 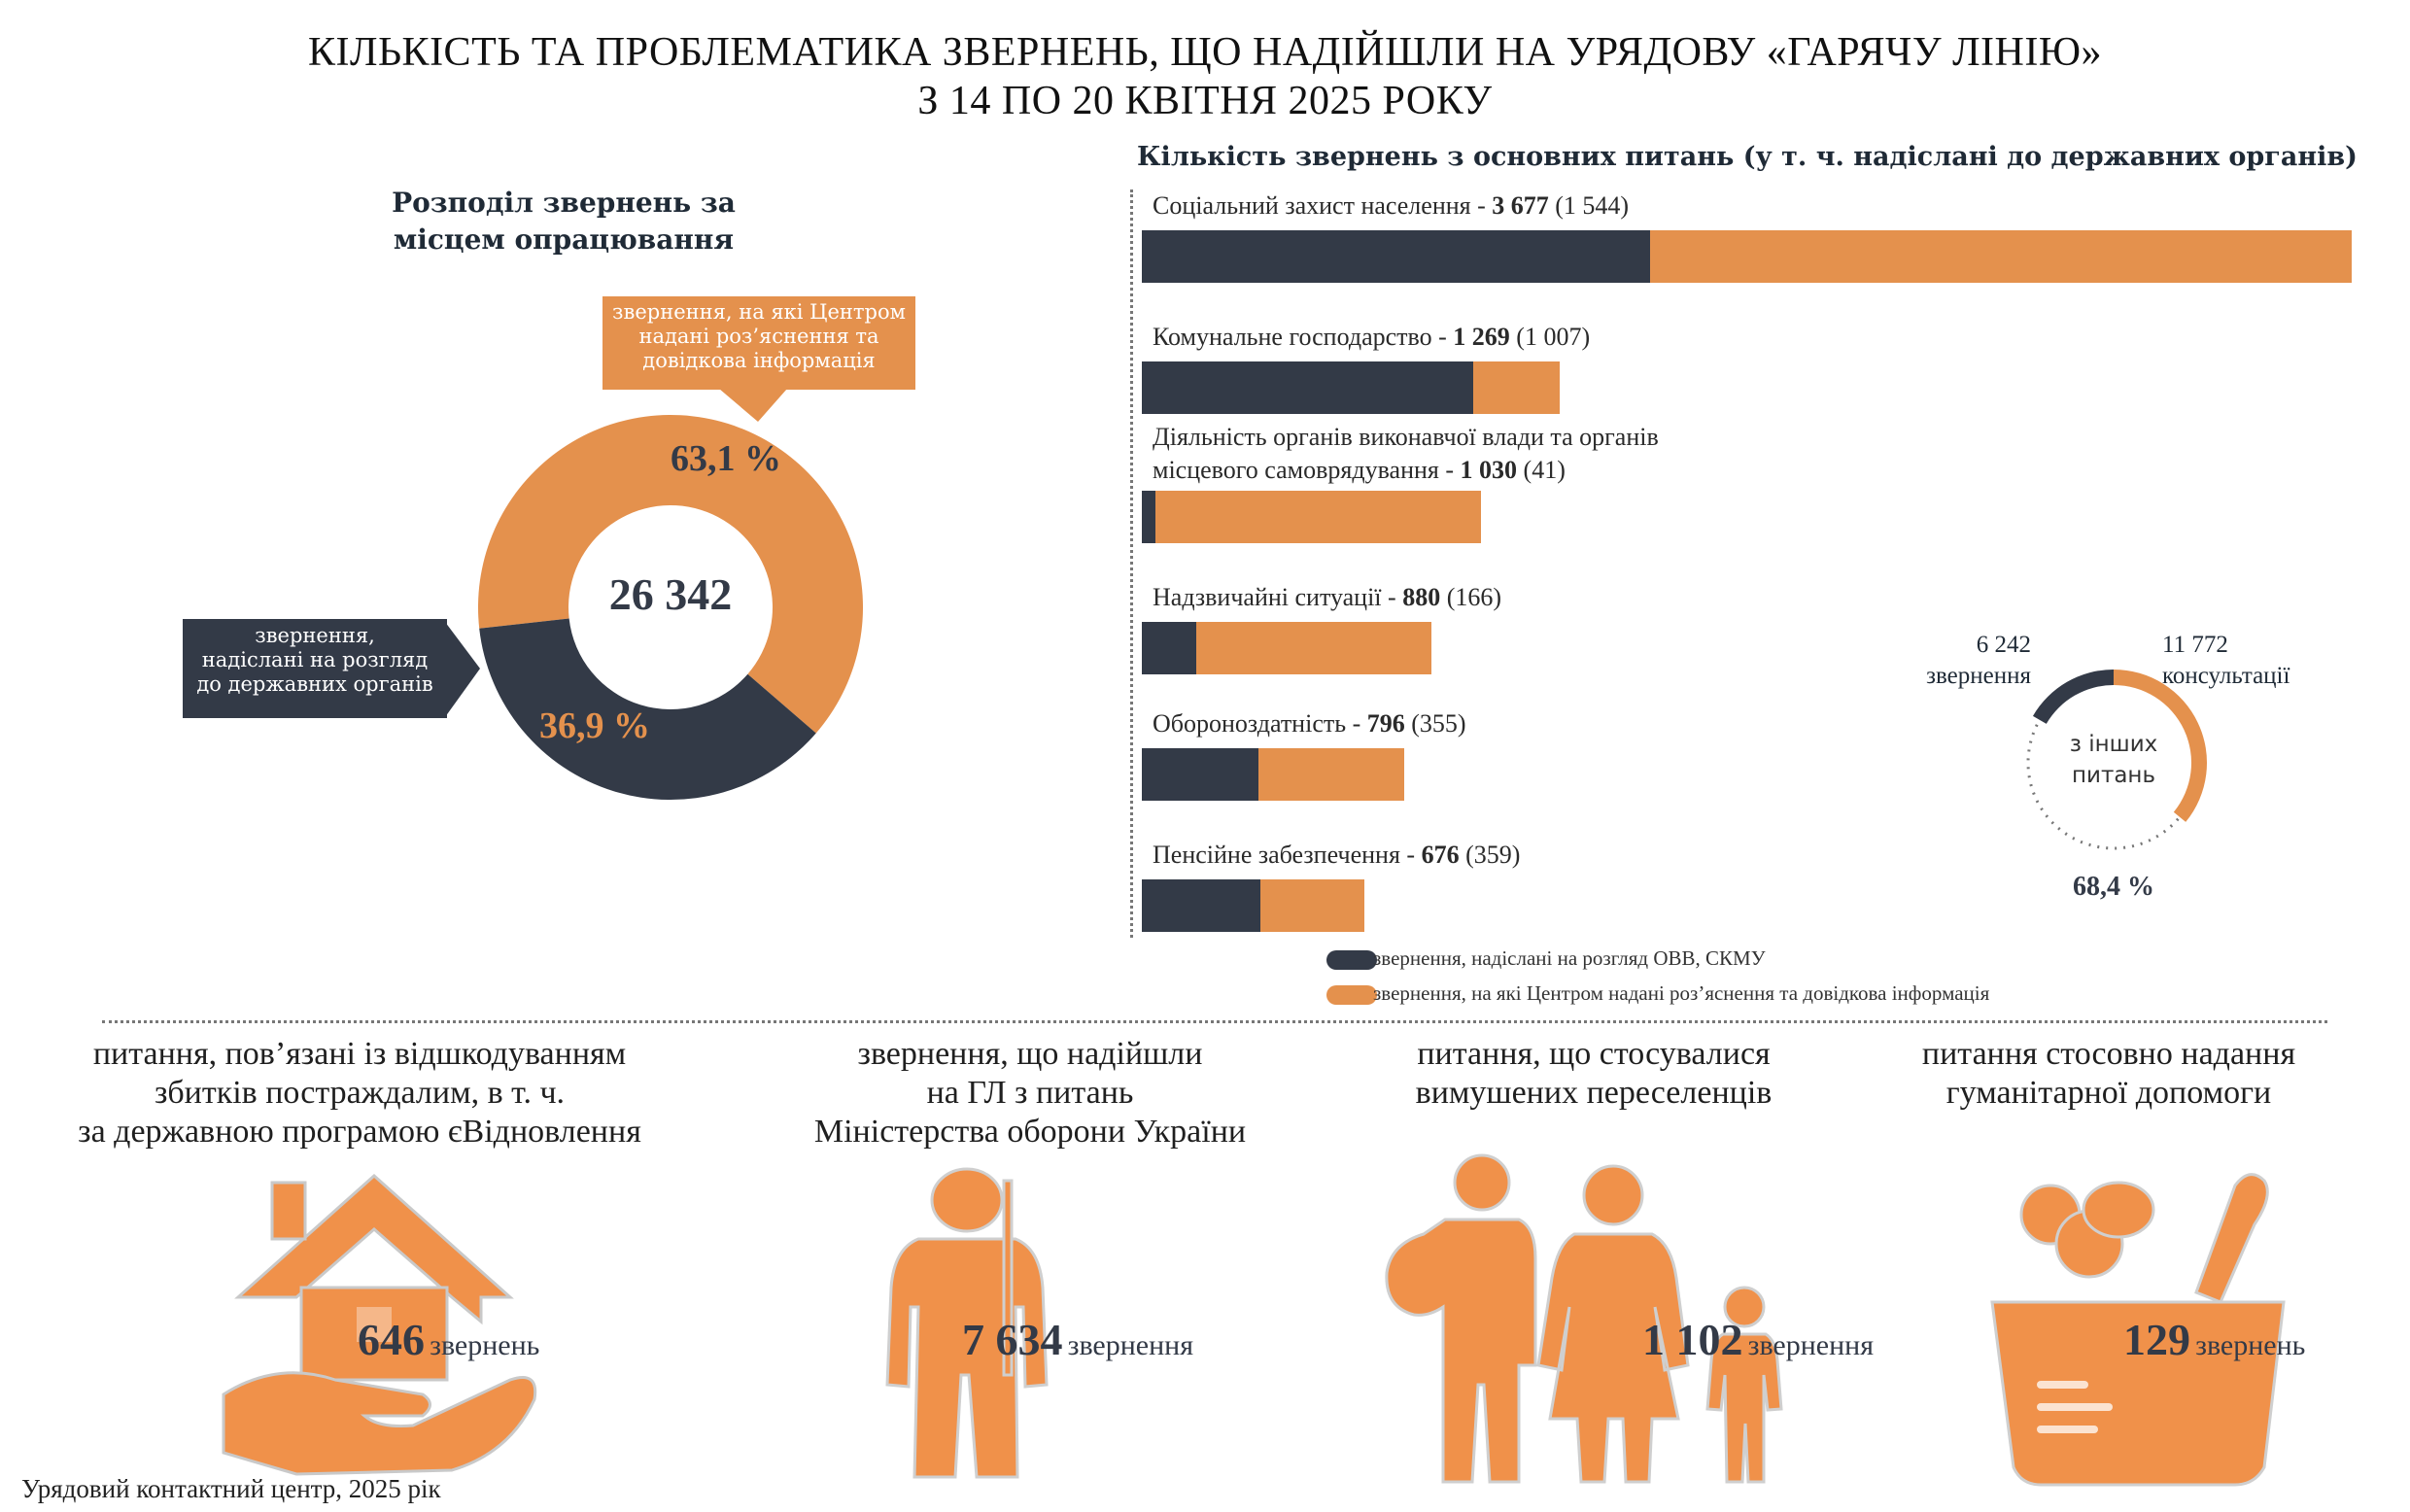 I want to click on other-dark-value: 6 242, so click(x=2003, y=645).